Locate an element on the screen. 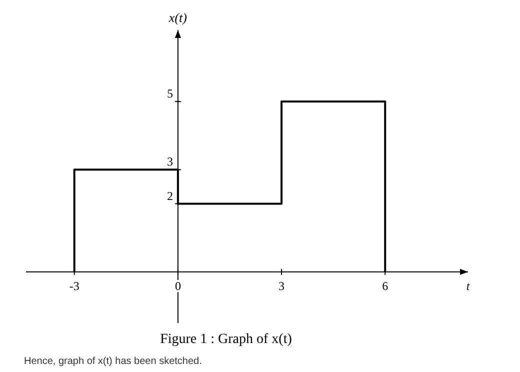 Image resolution: width=520 pixels, height=372 pixels. x-tick-label: -3 is located at coordinates (74, 285).